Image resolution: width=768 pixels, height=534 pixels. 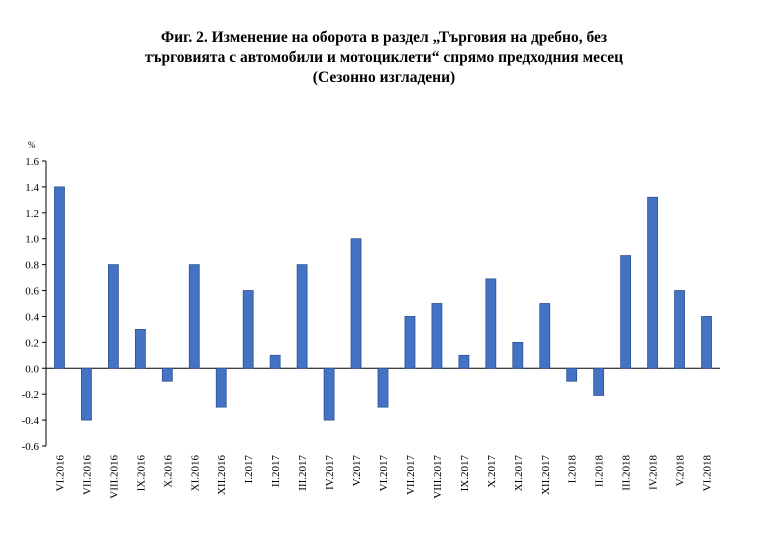 What do you see at coordinates (330, 472) in the screenshot?
I see `x-tick-label: IV.2017` at bounding box center [330, 472].